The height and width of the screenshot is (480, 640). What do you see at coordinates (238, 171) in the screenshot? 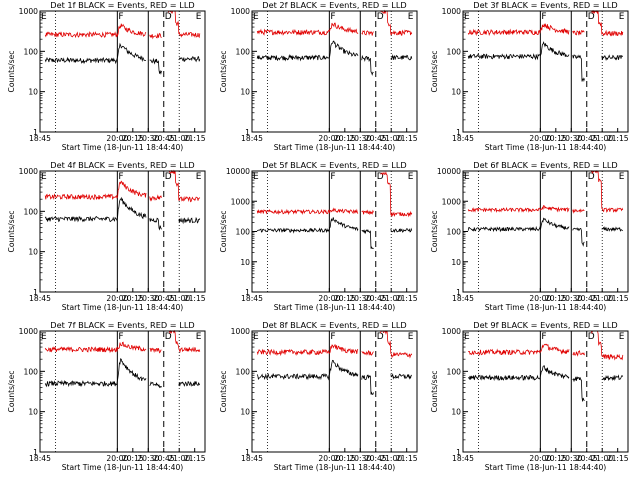
I see `y-tick-label: 10000` at bounding box center [238, 171].